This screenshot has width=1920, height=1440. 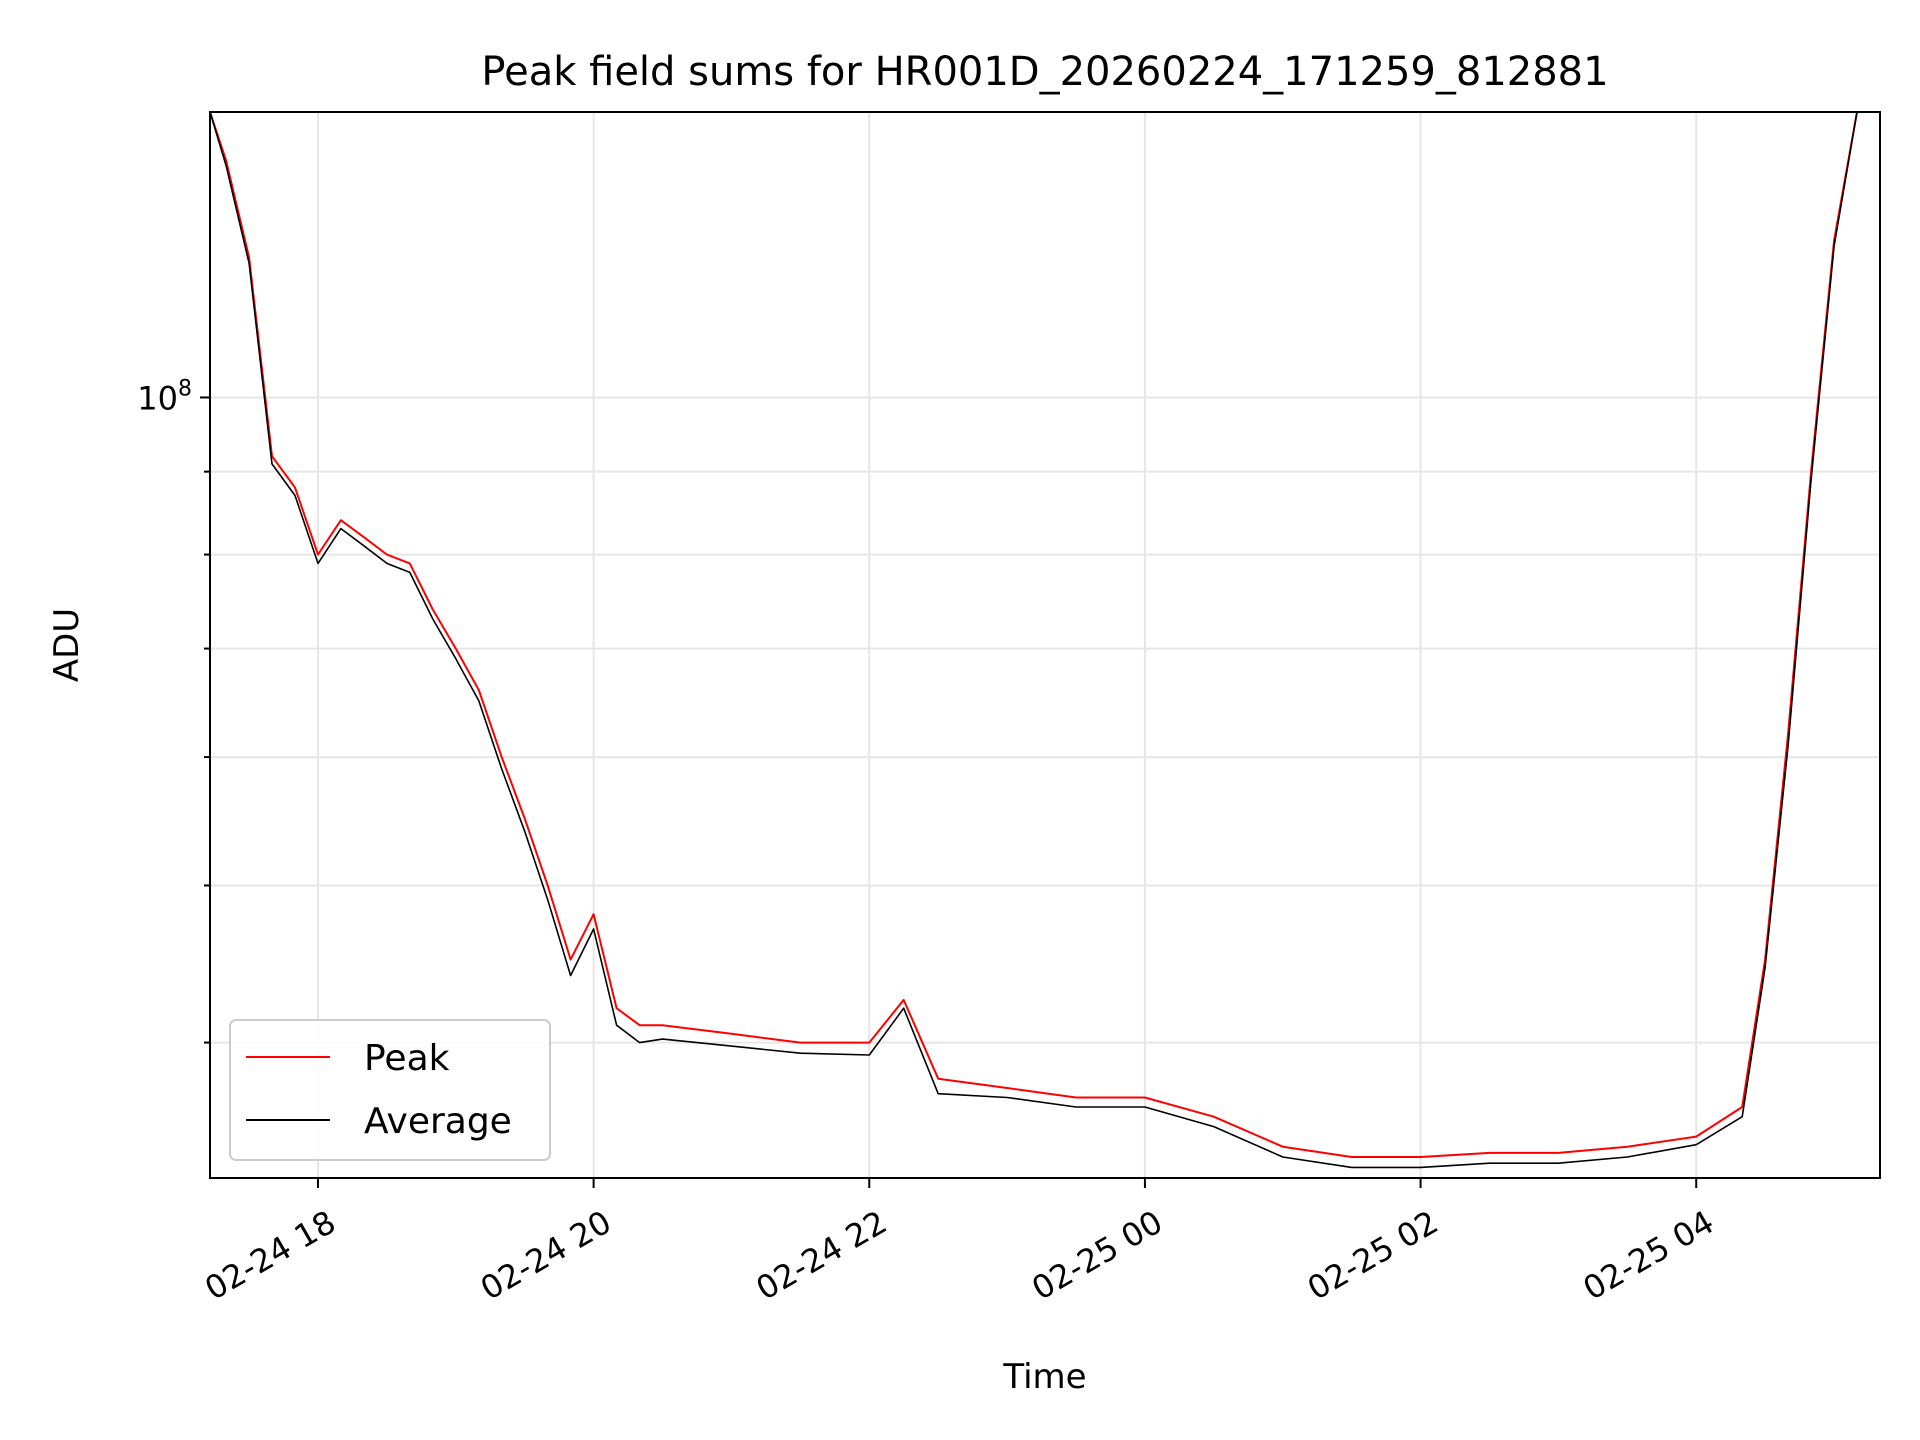 I want to click on y-axis-label: ADU, so click(x=67, y=645).